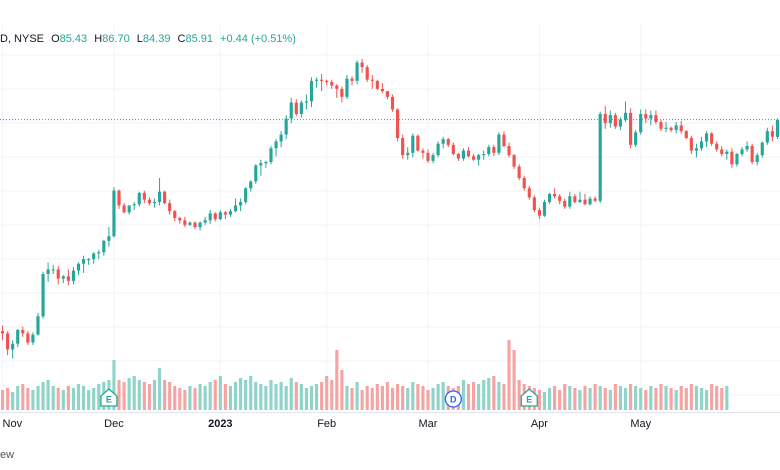 This screenshot has width=780, height=470. Describe the element at coordinates (181, 39) in the screenshot. I see `close-label: C` at that location.